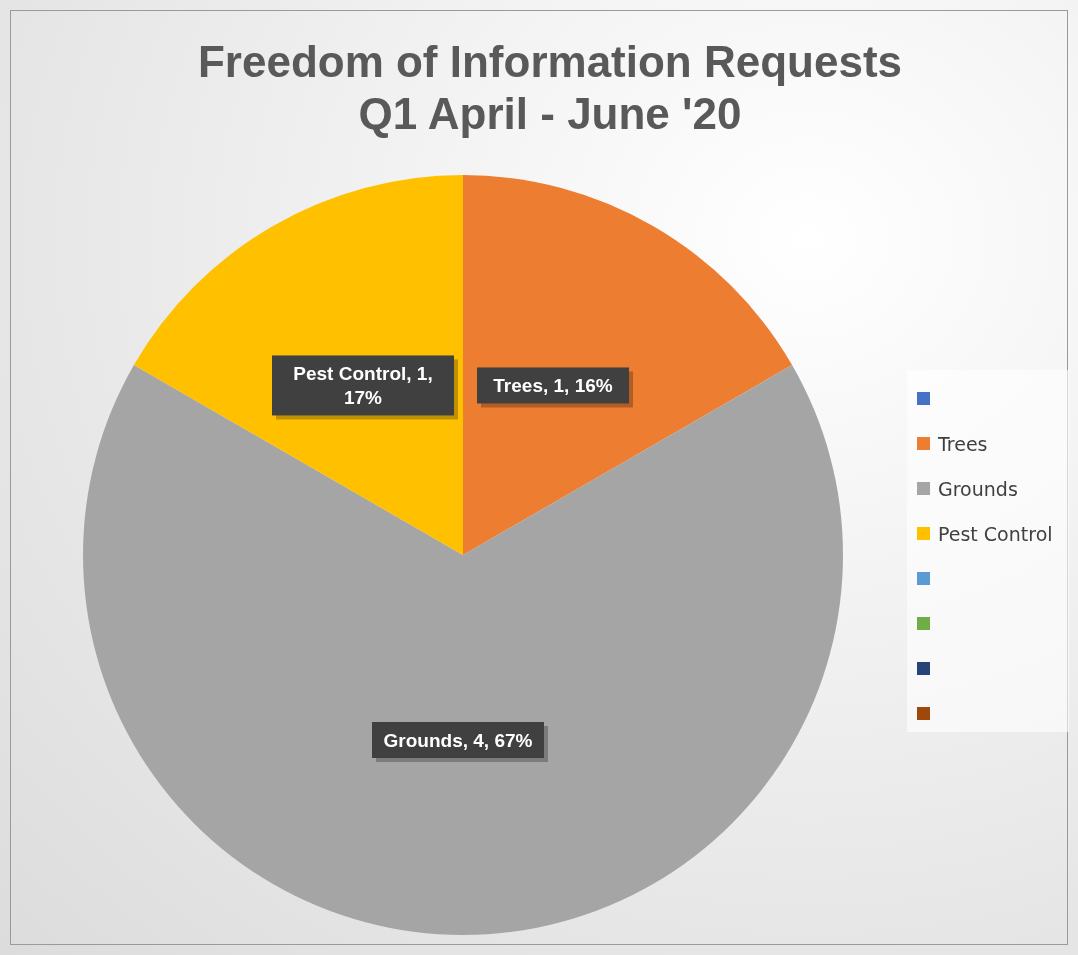 The width and height of the screenshot is (1078, 955). I want to click on legend-label: Grounds, so click(978, 488).